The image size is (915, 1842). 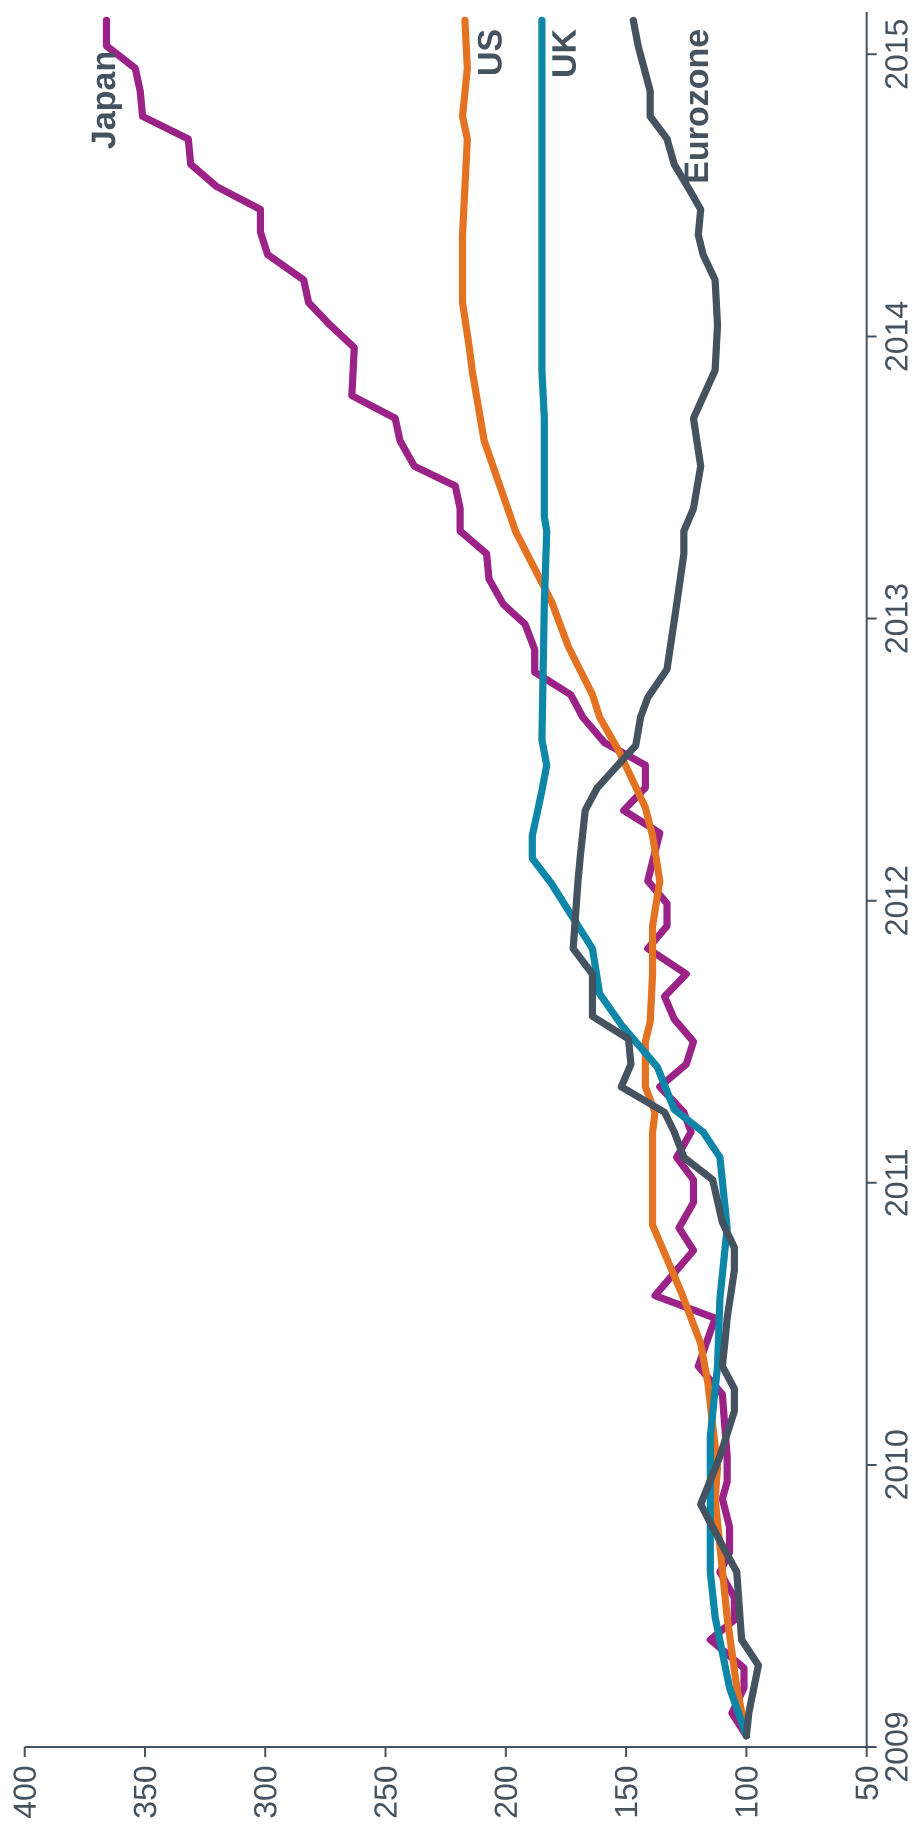 What do you see at coordinates (896, 1182) in the screenshot?
I see `y-tick-label: 2011` at bounding box center [896, 1182].